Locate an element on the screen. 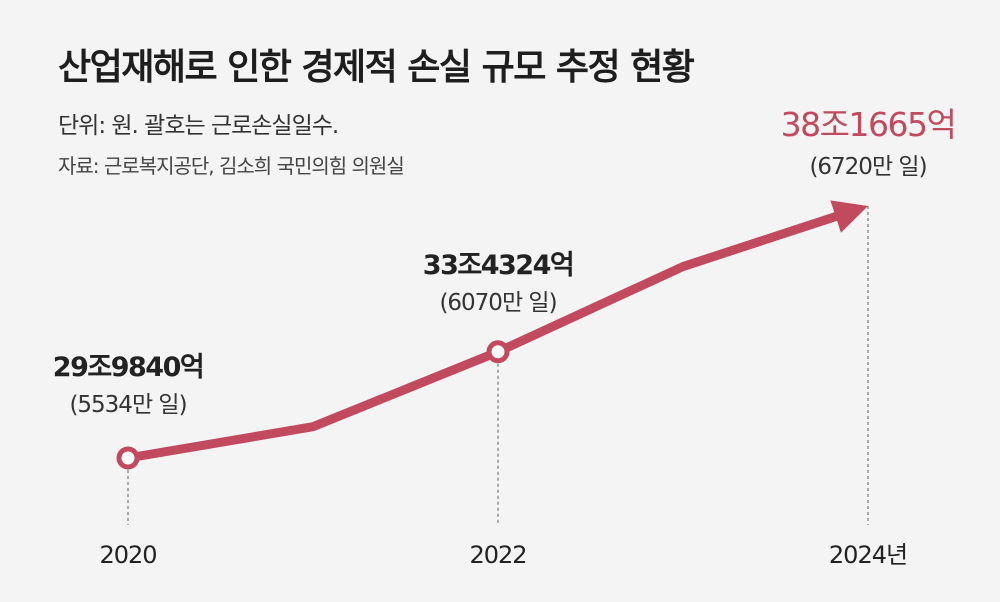 This screenshot has width=1000, height=602. days-label-2020: (5534만 일) is located at coordinates (127, 405).